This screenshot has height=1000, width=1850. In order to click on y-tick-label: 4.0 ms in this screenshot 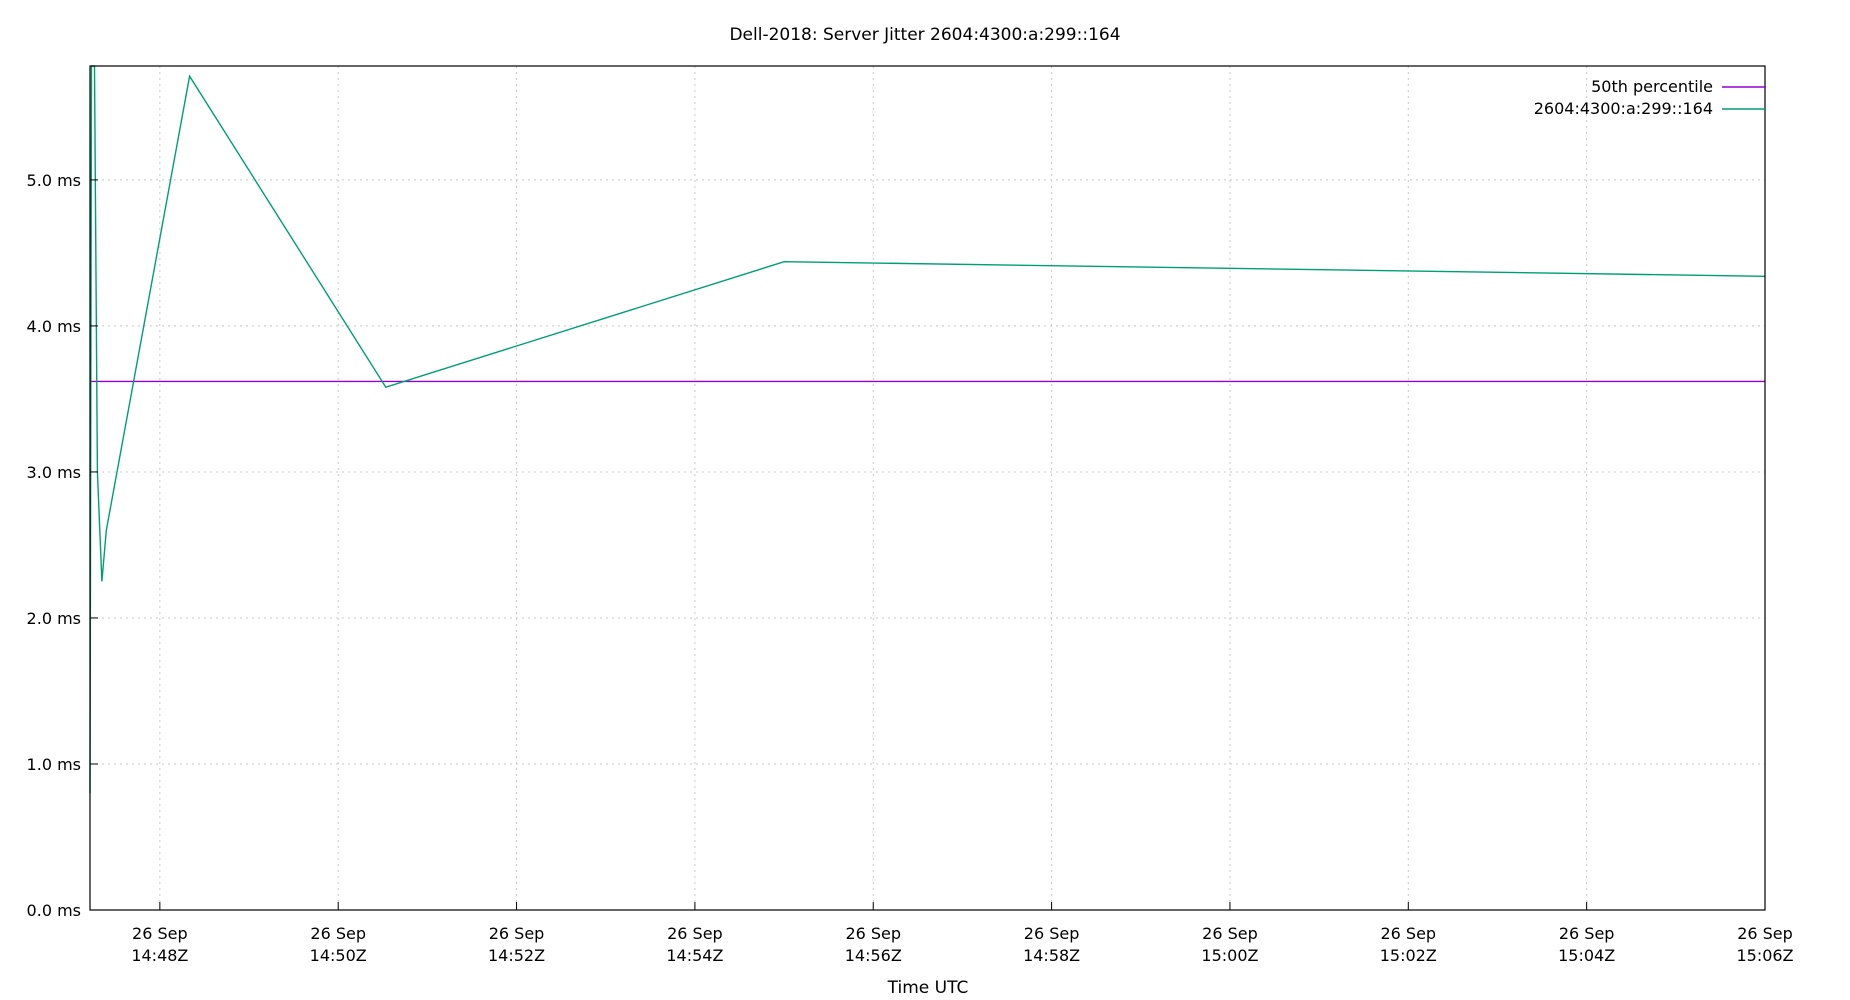, I will do `click(54, 326)`.